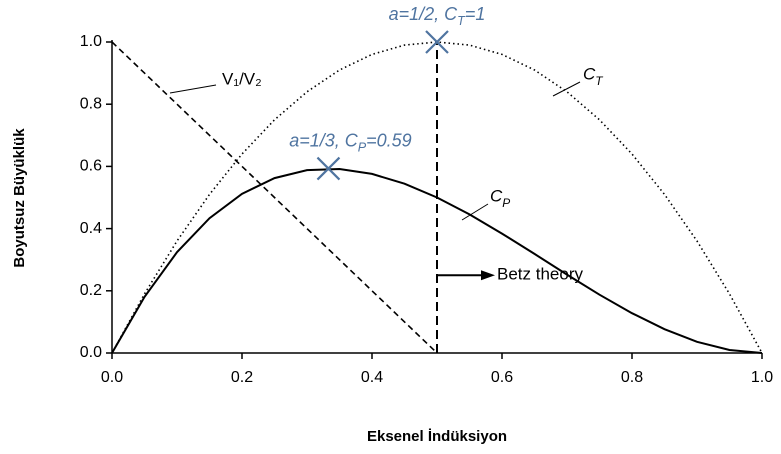  What do you see at coordinates (593, 76) in the screenshot?
I see `series-label: CT` at bounding box center [593, 76].